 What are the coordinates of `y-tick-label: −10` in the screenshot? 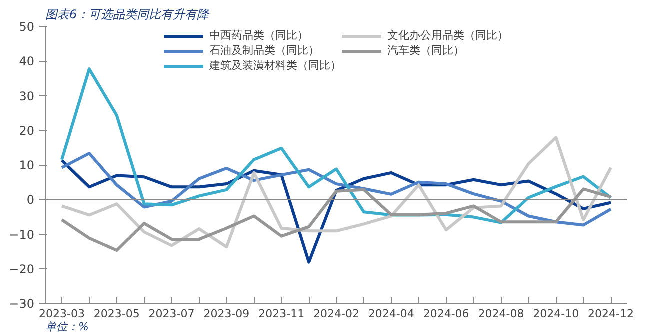 It's located at (22, 235).